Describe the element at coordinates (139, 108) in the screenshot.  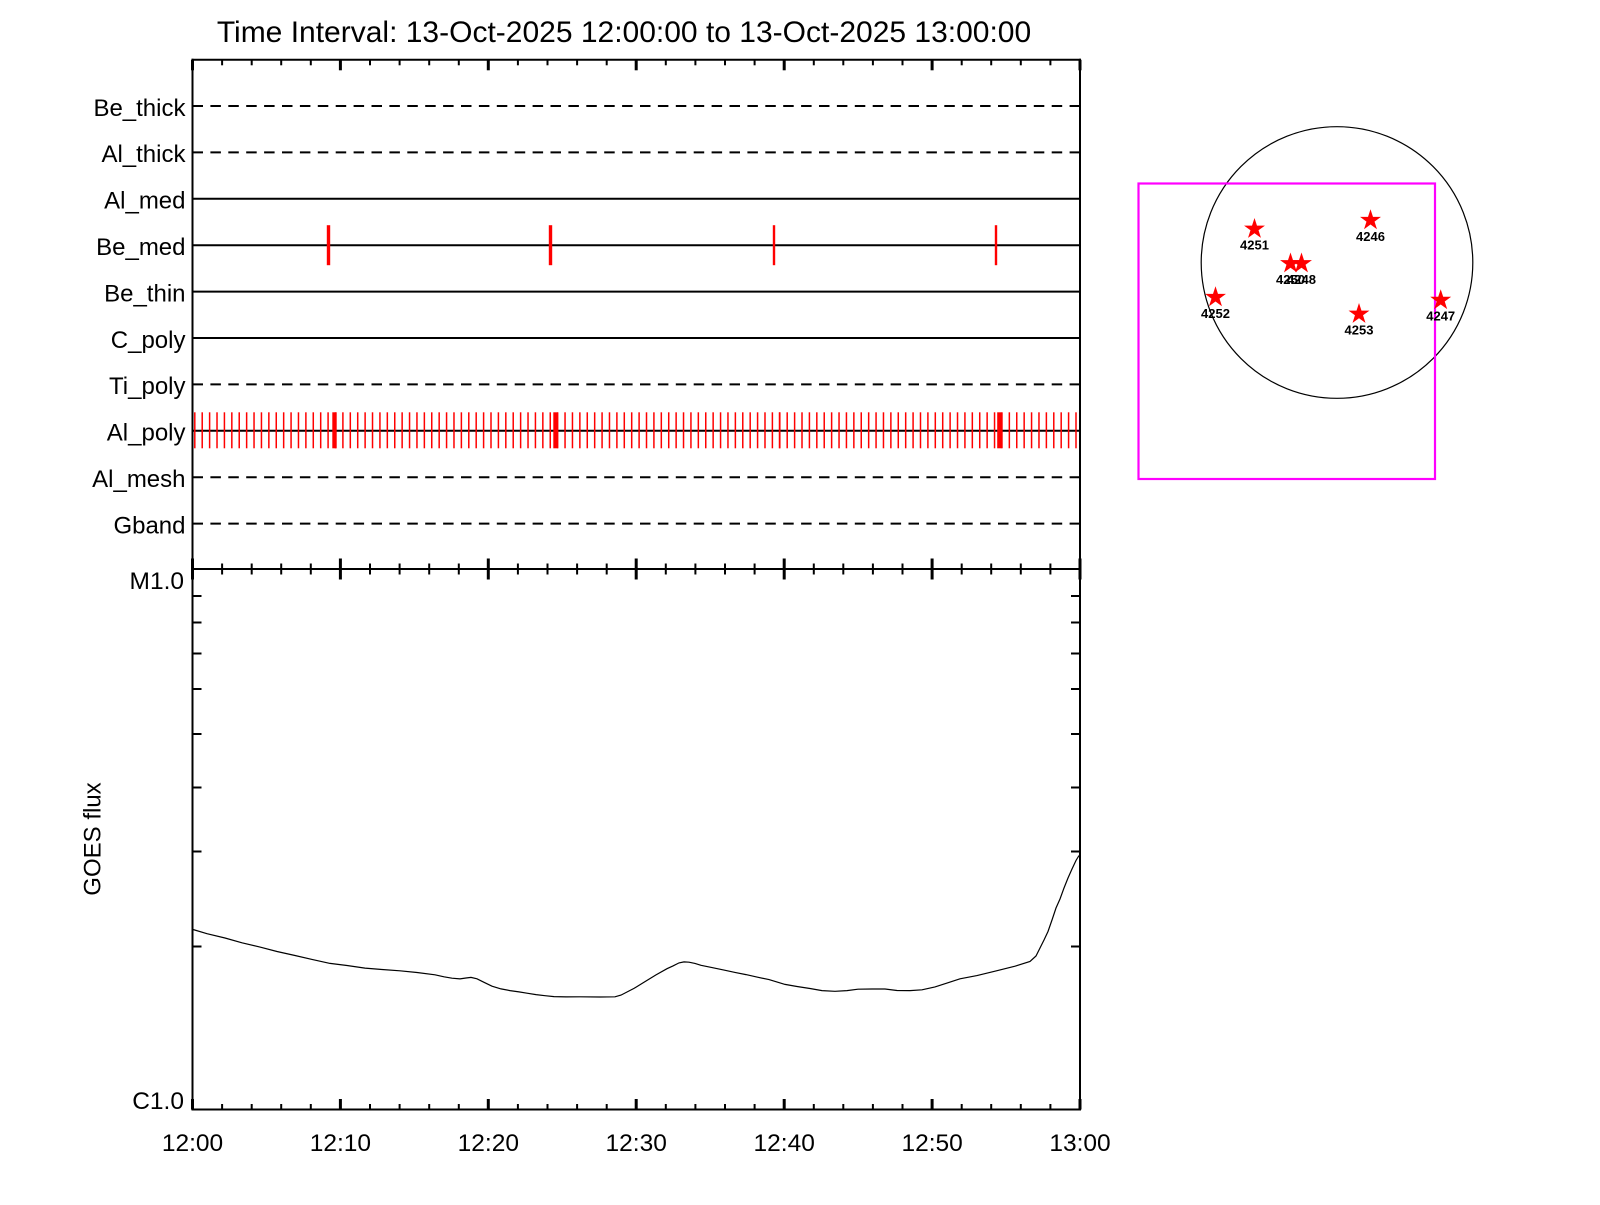
I see `svg-text: Be_thick` at that location.